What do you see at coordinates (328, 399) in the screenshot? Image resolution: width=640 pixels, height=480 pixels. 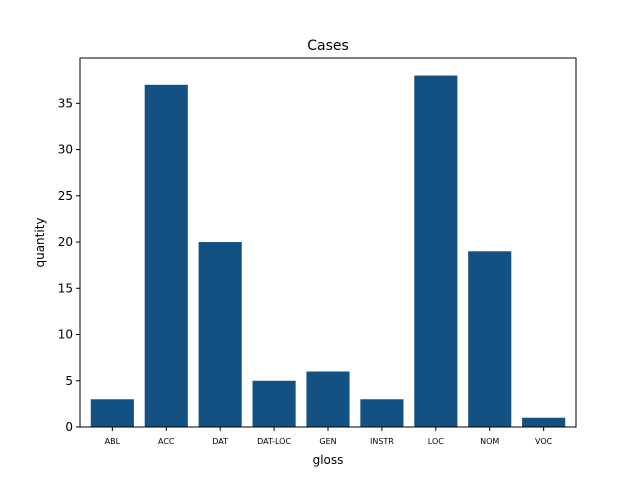 I see `bar-gen` at bounding box center [328, 399].